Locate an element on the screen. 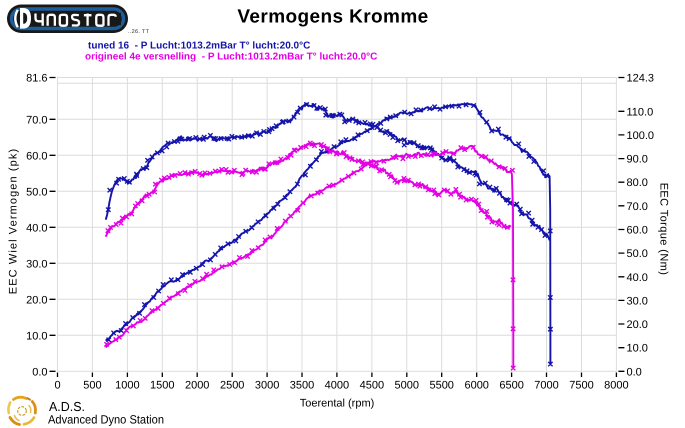  svg-text: 2000 is located at coordinates (197, 386).